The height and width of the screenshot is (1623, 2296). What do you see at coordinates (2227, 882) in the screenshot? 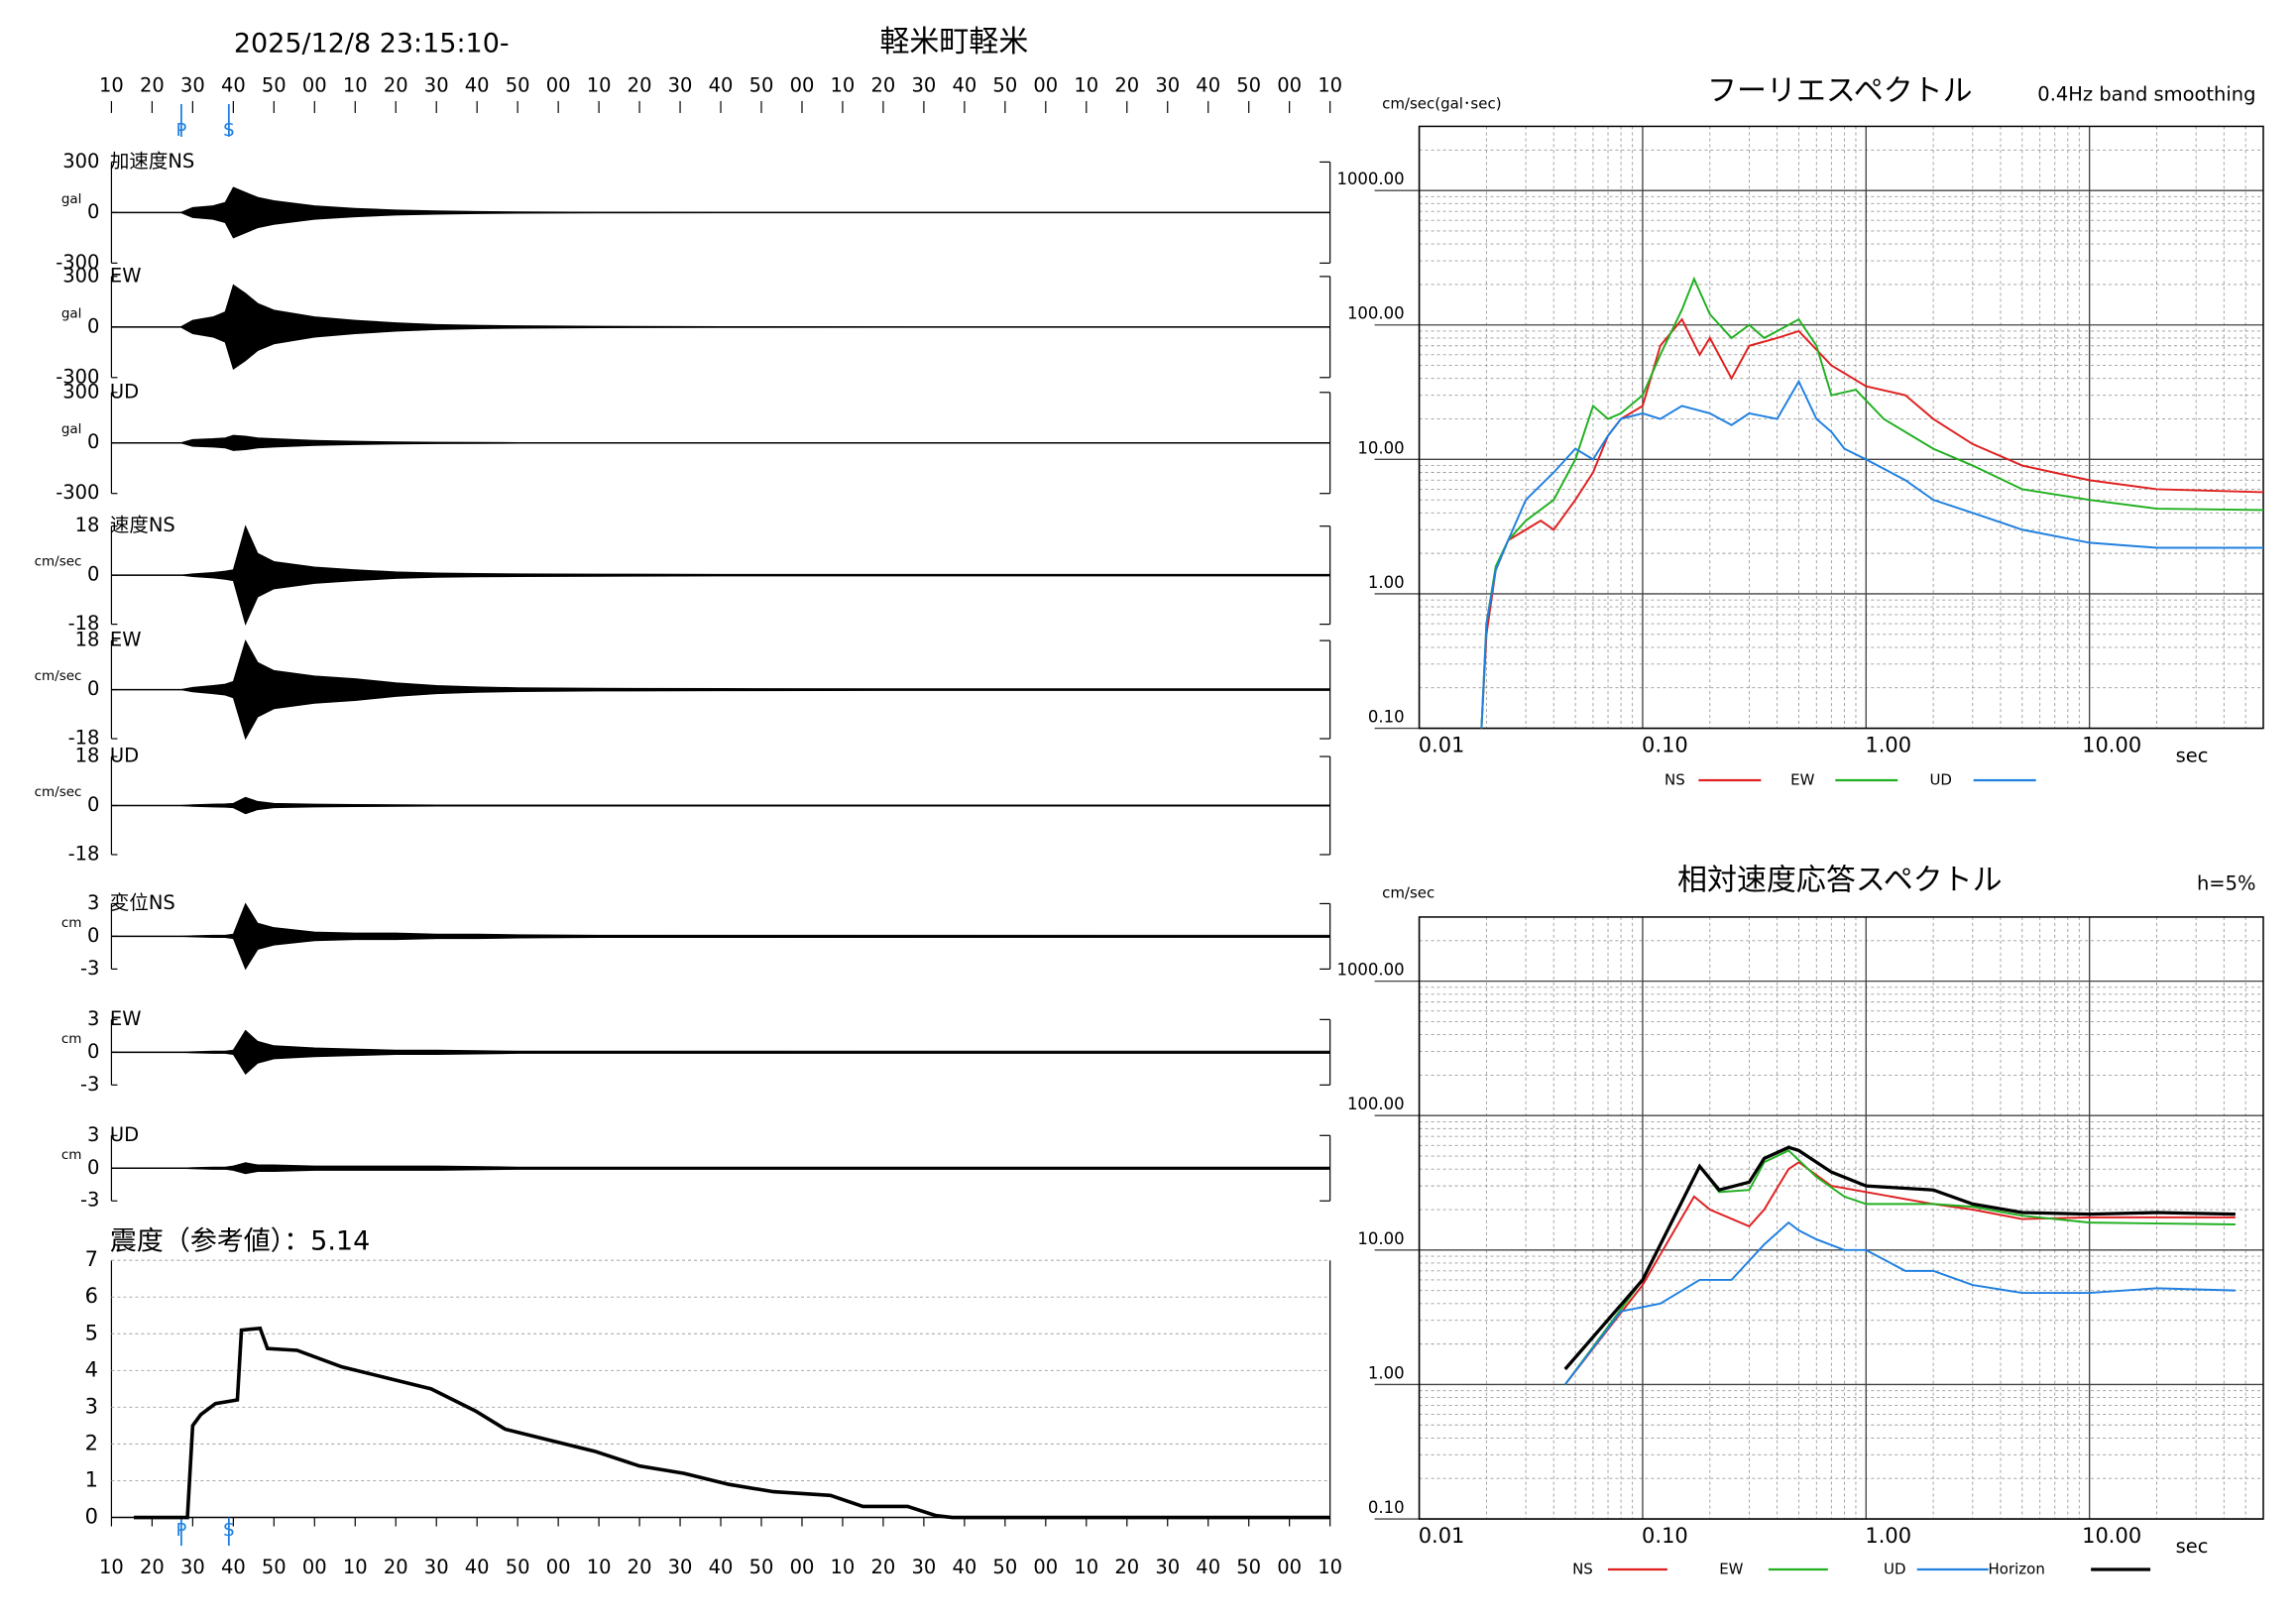
I see `spectrum-subtitle: h=5%` at bounding box center [2227, 882].